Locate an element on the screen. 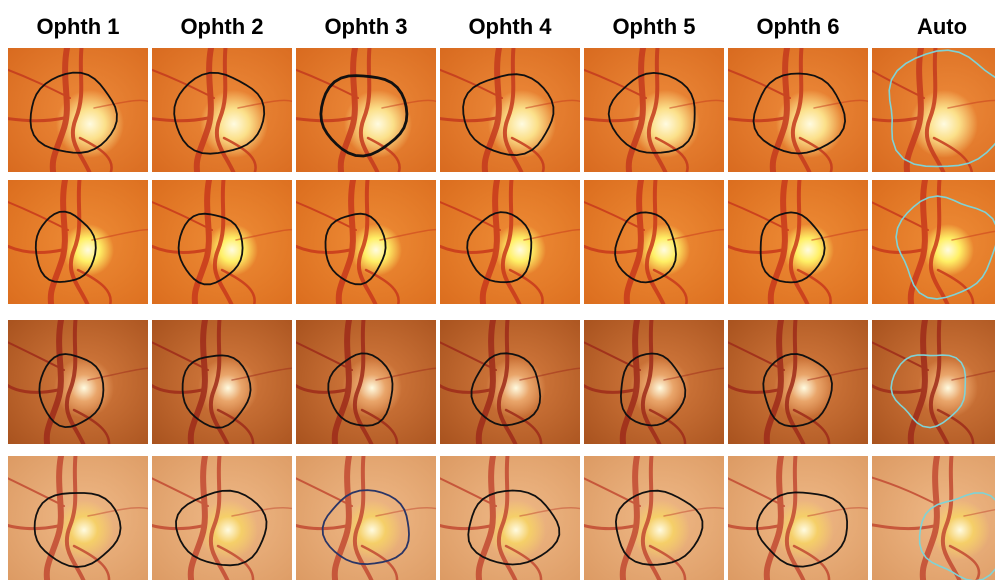 The height and width of the screenshot is (580, 995). column-header-1: Ophth 1 is located at coordinates (78, 26).